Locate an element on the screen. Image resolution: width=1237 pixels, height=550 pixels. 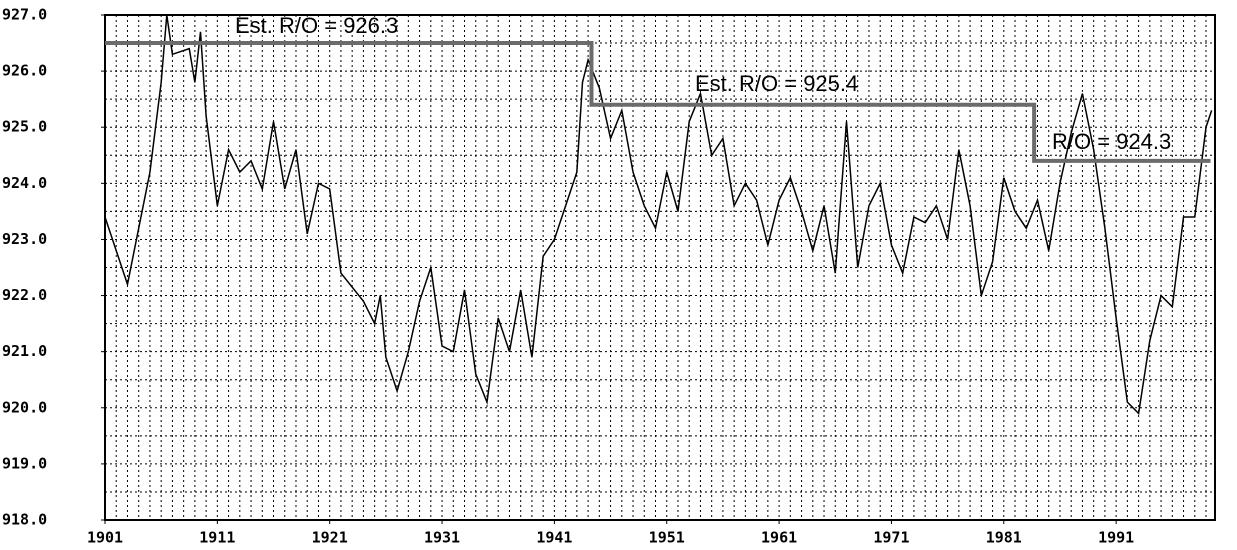
y-tick-label: 921.0 is located at coordinates (24, 351).